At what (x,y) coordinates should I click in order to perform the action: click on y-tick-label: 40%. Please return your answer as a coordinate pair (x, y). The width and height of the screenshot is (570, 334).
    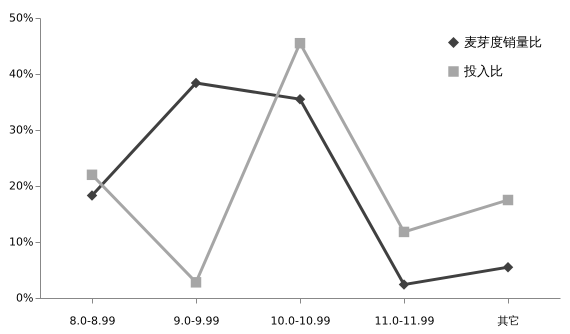
    Looking at the image, I should click on (21, 74).